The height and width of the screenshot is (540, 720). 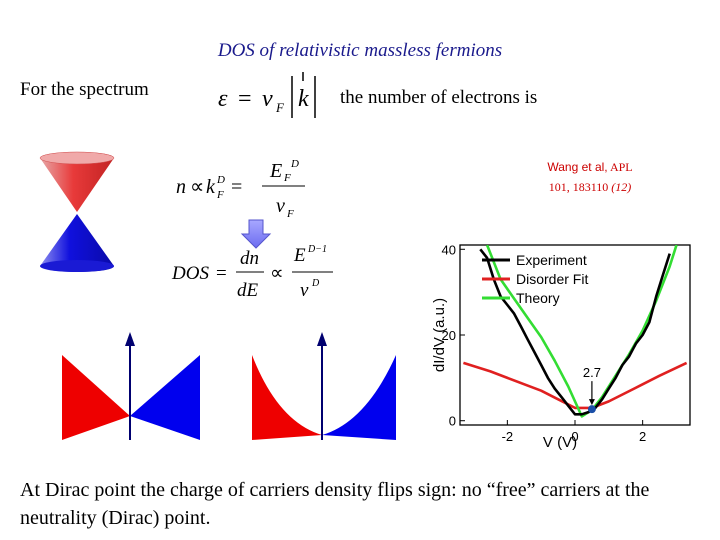 I want to click on density-equation: n ∝ k F D = E F D v F, so click(x=240, y=189).